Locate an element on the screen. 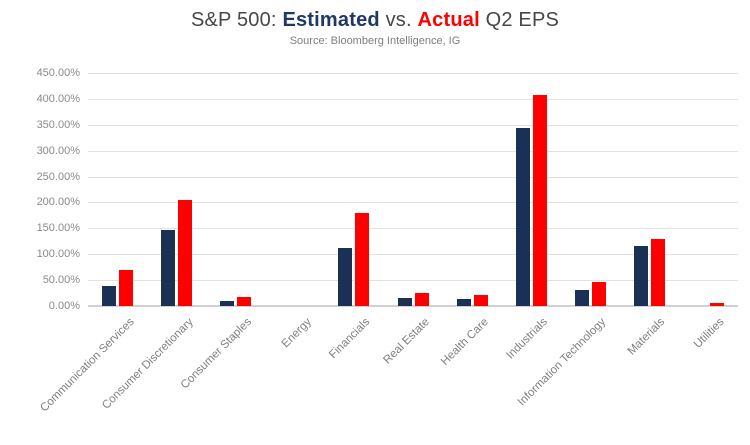 The width and height of the screenshot is (750, 445). title-estimated-series-label: Estimated is located at coordinates (331, 20).